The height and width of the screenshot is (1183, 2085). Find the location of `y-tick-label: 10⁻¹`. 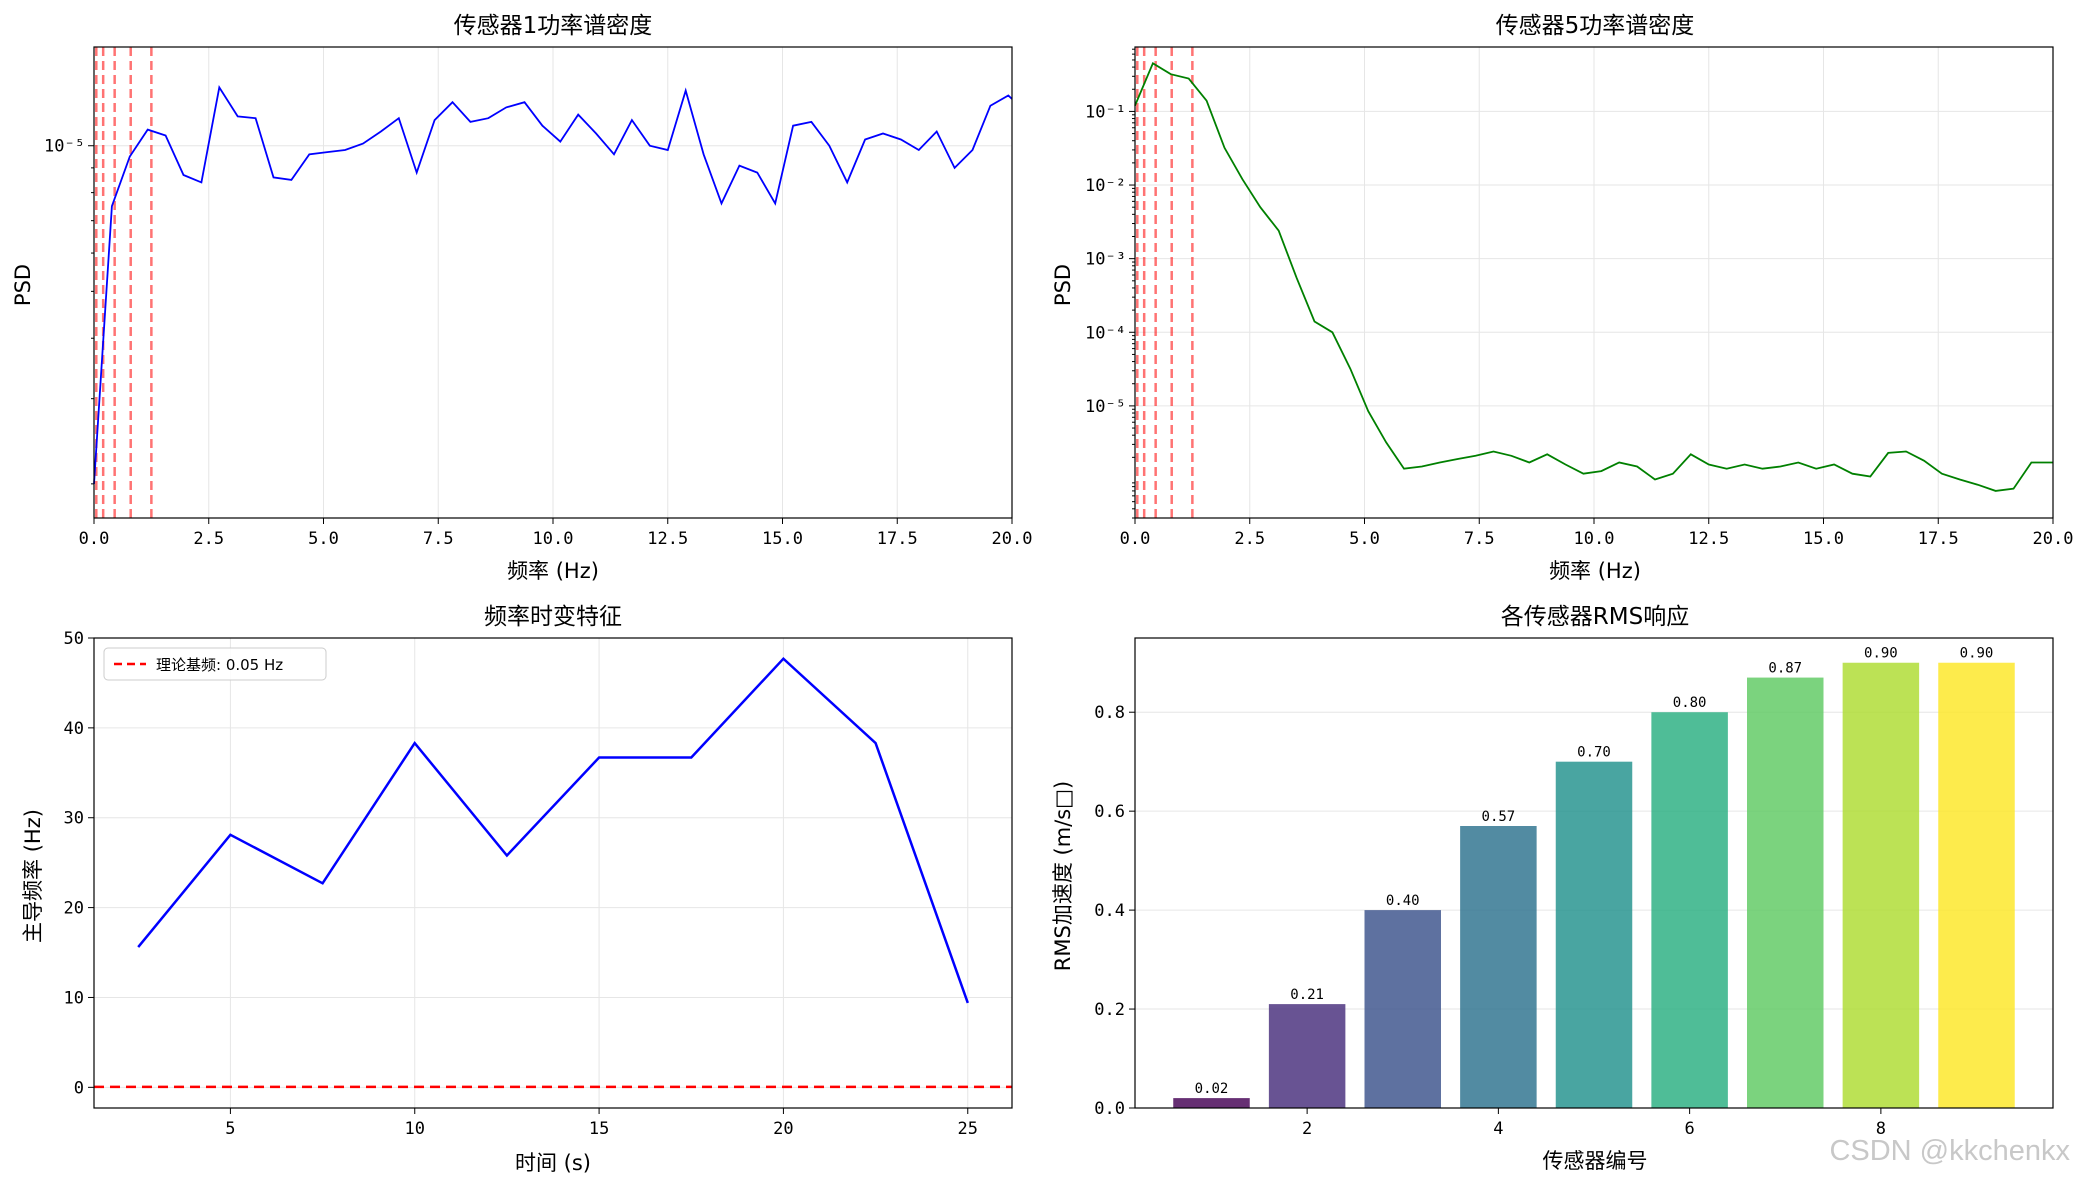

y-tick-label: 10⁻¹ is located at coordinates (1105, 112).